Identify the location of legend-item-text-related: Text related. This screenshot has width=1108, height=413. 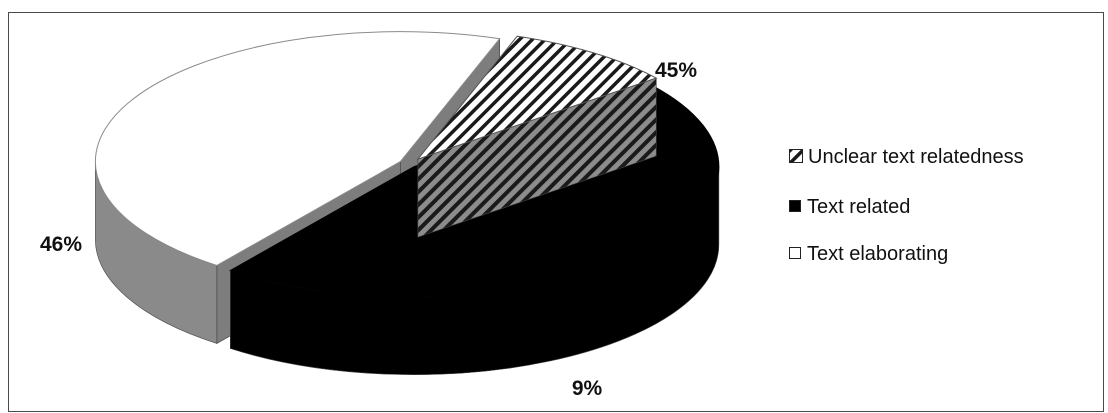
(849, 207).